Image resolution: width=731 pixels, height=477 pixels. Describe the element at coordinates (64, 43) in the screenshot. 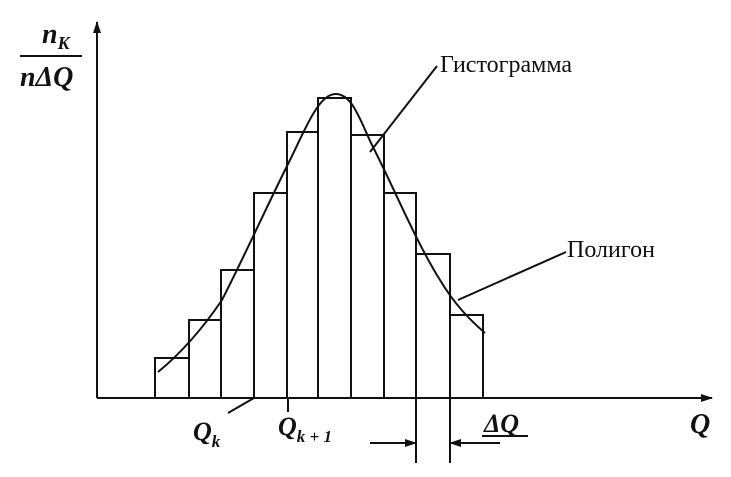

I see `text: K` at that location.